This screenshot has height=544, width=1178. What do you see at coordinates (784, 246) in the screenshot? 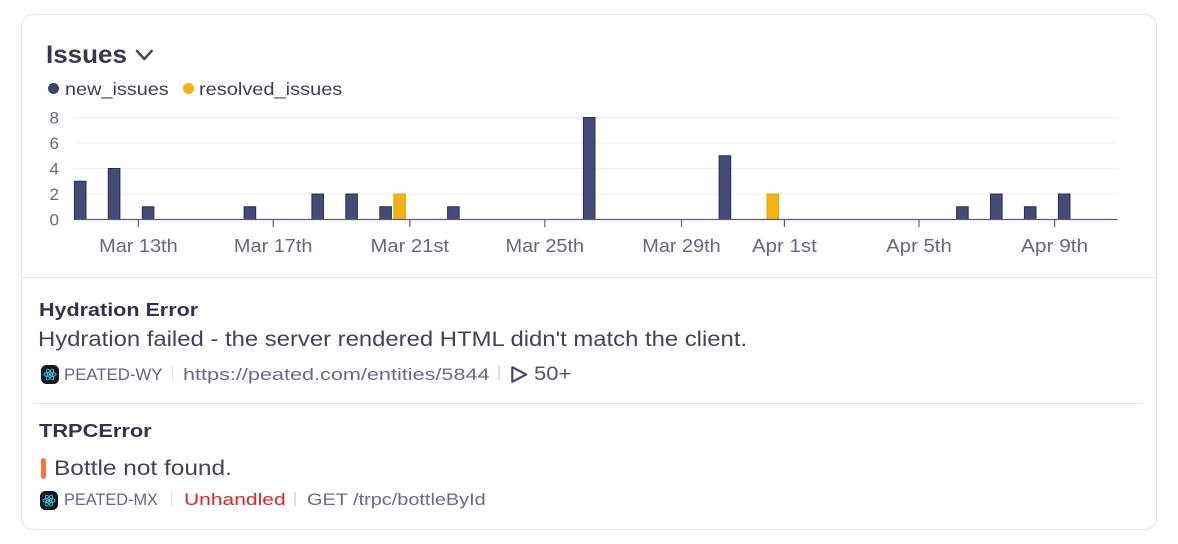
I see `svg-text: Apr 1st` at bounding box center [784, 246].